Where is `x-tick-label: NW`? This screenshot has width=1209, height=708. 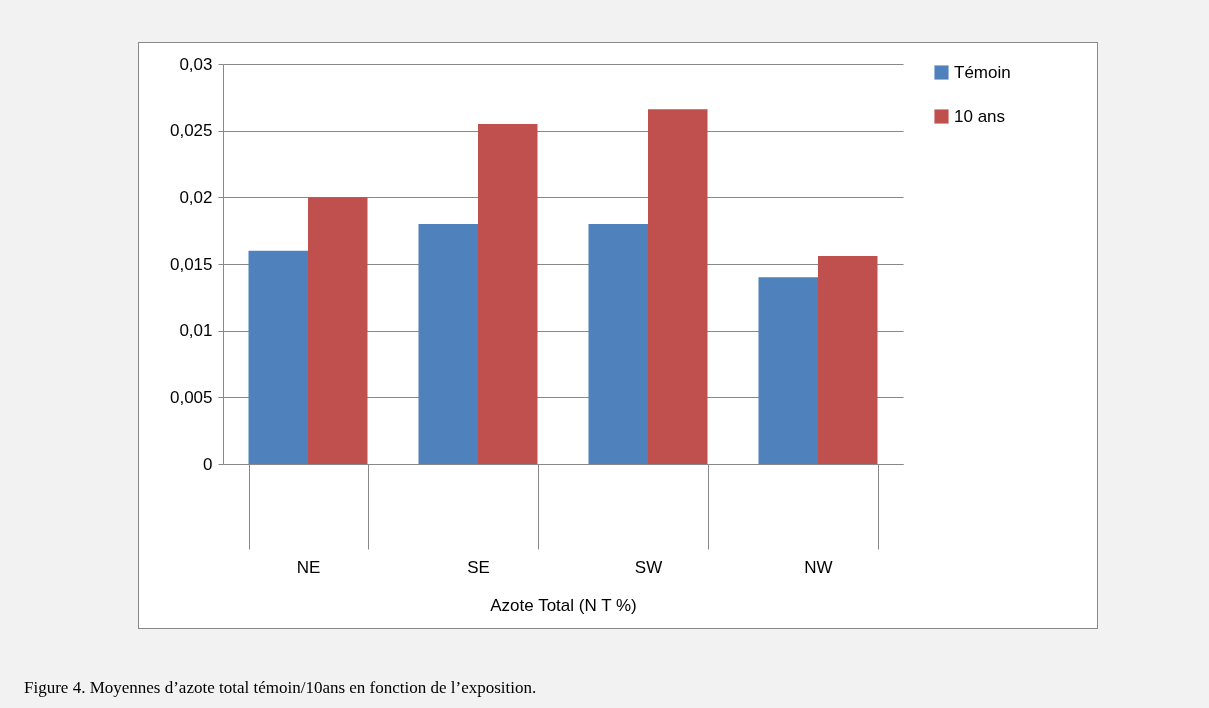 x-tick-label: NW is located at coordinates (818, 567).